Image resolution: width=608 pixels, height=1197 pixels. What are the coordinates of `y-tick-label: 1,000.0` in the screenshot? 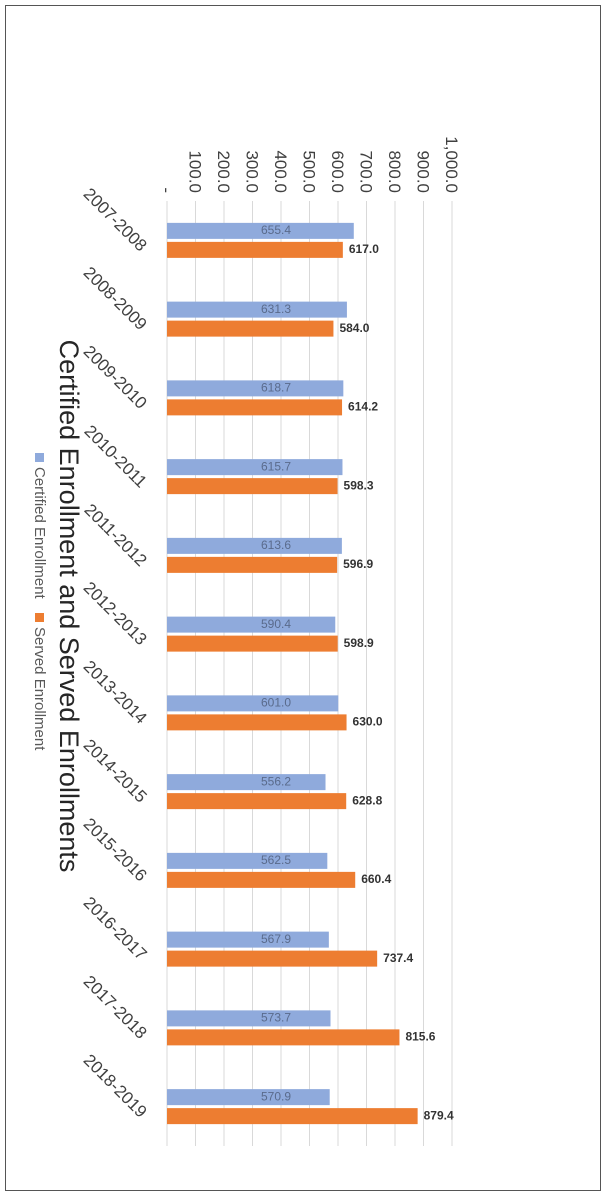 It's located at (451, 164).